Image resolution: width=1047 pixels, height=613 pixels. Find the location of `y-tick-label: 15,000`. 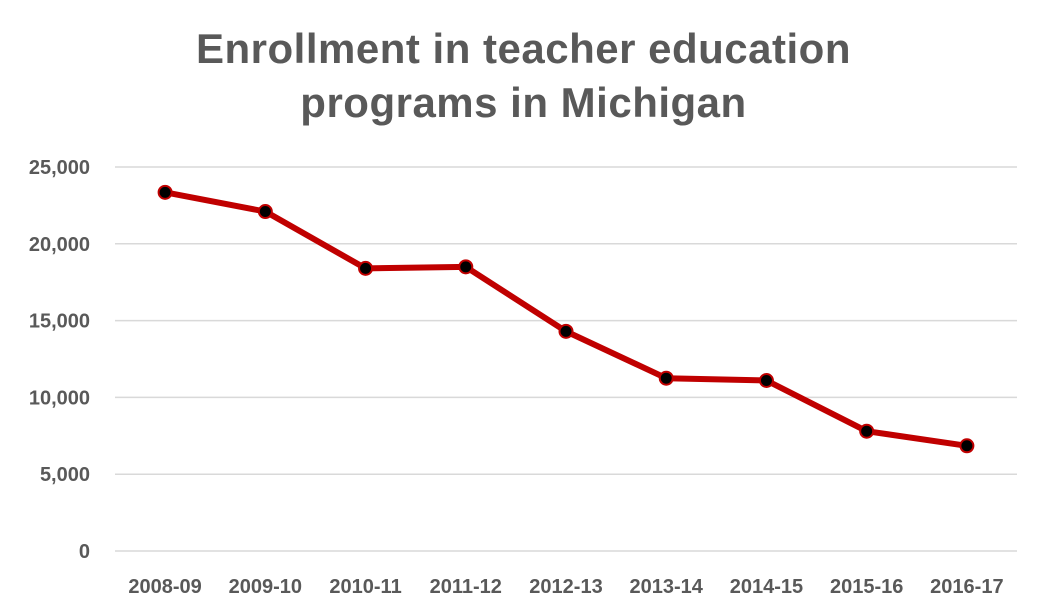

y-tick-label: 15,000 is located at coordinates (59, 322).